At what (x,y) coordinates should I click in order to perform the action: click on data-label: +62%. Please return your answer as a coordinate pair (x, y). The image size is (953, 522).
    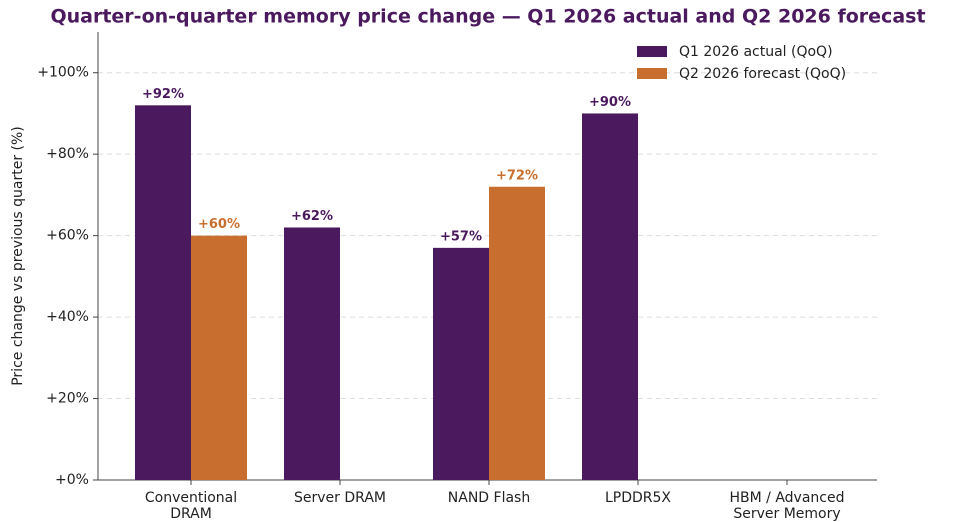
    Looking at the image, I should click on (312, 216).